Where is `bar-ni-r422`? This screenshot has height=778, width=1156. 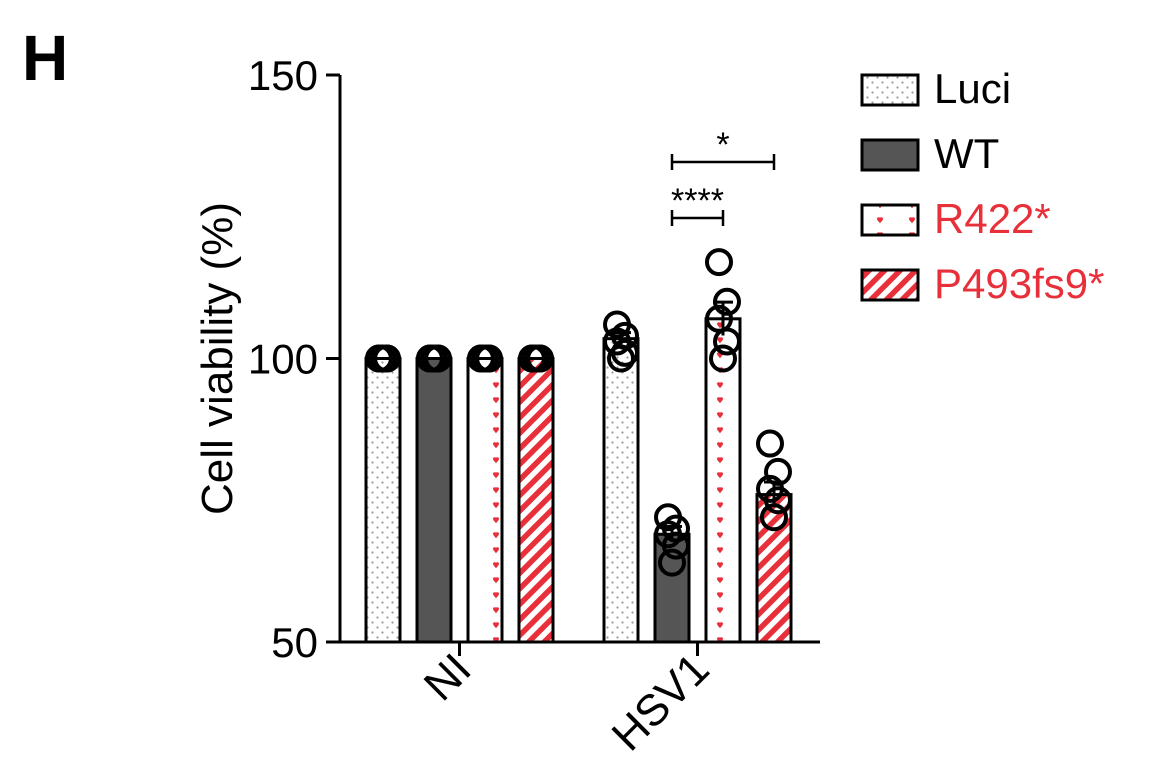 bar-ni-r422 is located at coordinates (485, 500).